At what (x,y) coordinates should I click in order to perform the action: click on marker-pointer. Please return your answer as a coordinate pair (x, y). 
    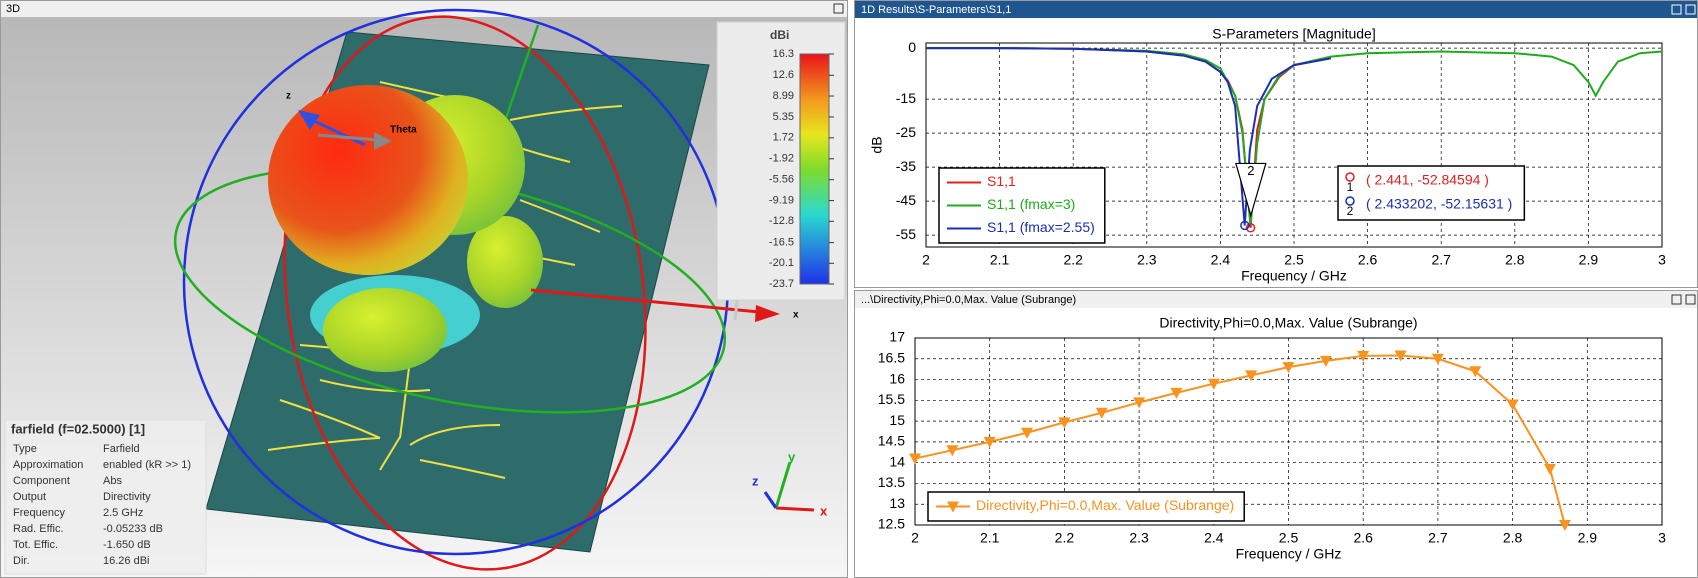
    Looking at the image, I should click on (1251, 190).